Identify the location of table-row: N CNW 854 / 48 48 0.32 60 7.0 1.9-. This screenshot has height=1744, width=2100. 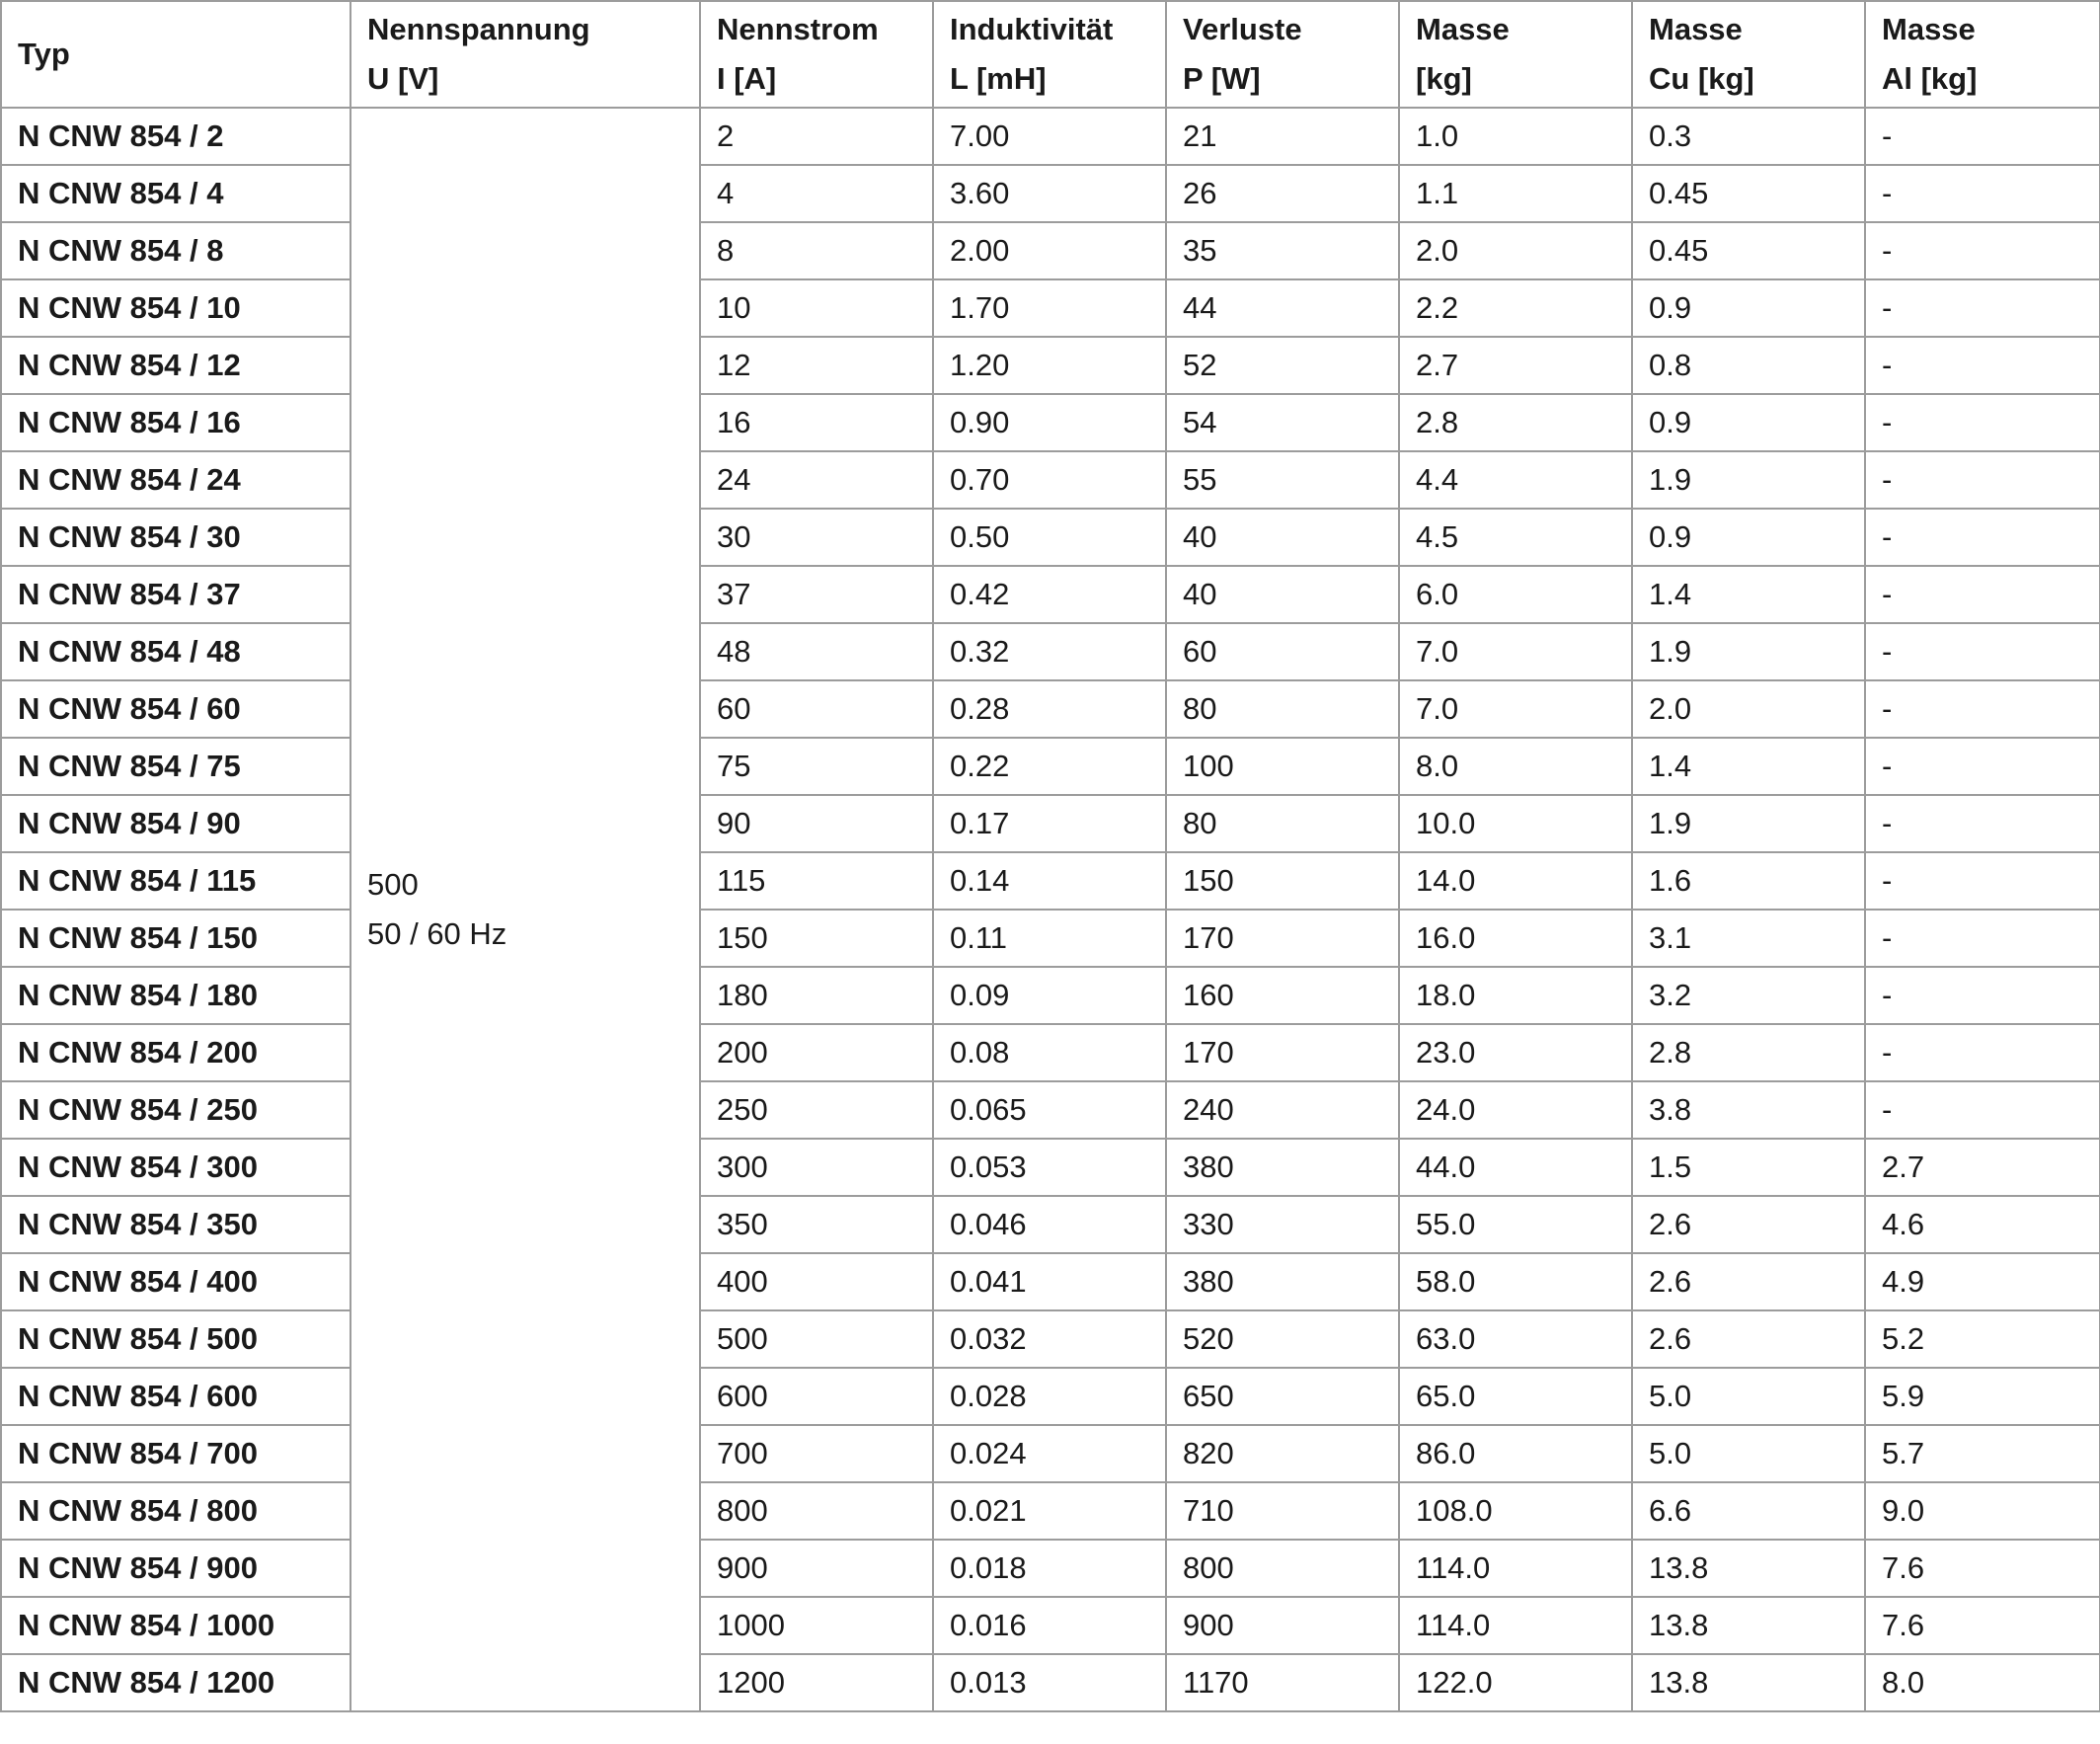
(1050, 651).